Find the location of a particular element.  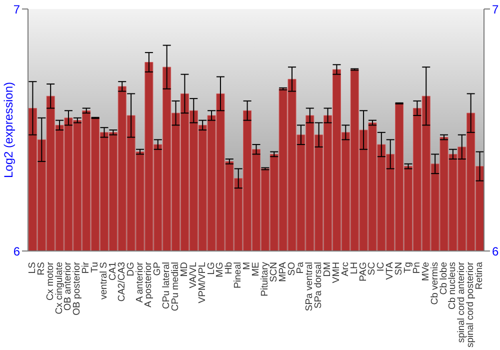

x-tick-label: spinal cord posterior is located at coordinates (470, 305).